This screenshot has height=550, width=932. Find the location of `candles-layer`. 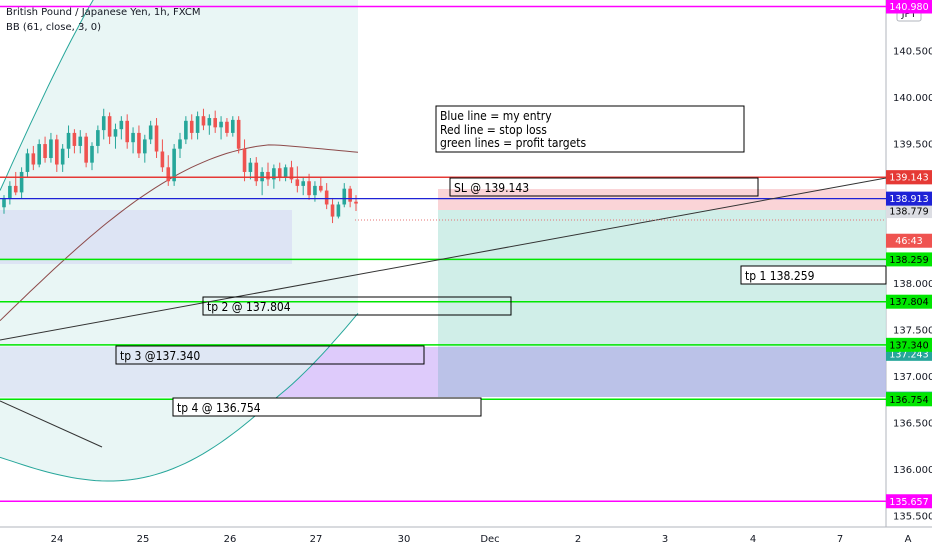

candles-layer is located at coordinates (180, 166).